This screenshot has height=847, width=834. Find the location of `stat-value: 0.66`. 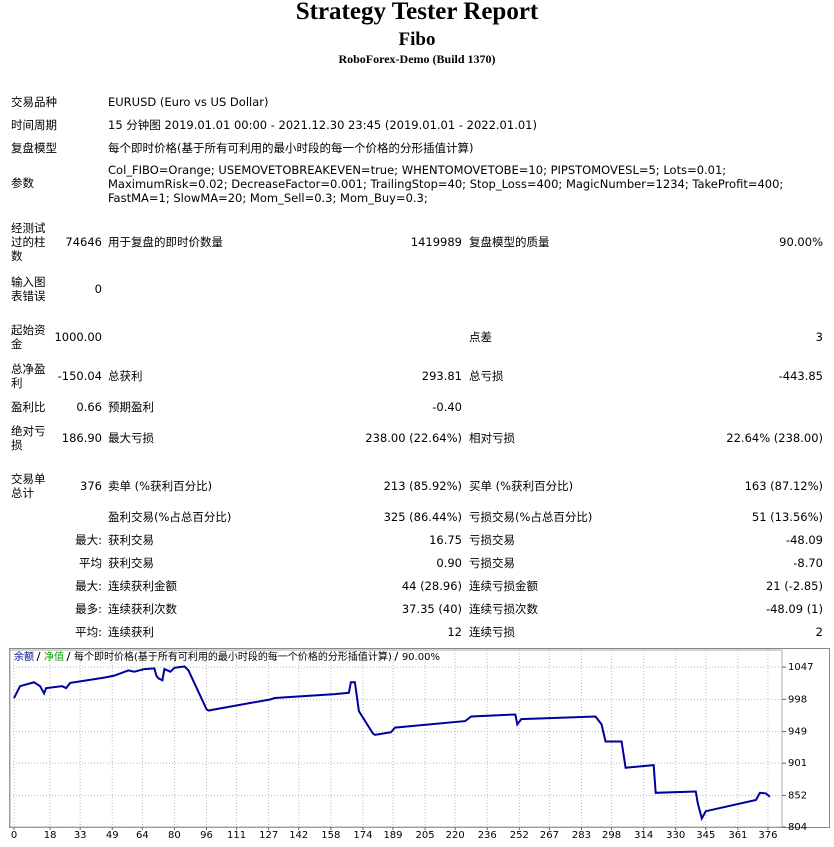

stat-value: 0.66 is located at coordinates (89, 407).